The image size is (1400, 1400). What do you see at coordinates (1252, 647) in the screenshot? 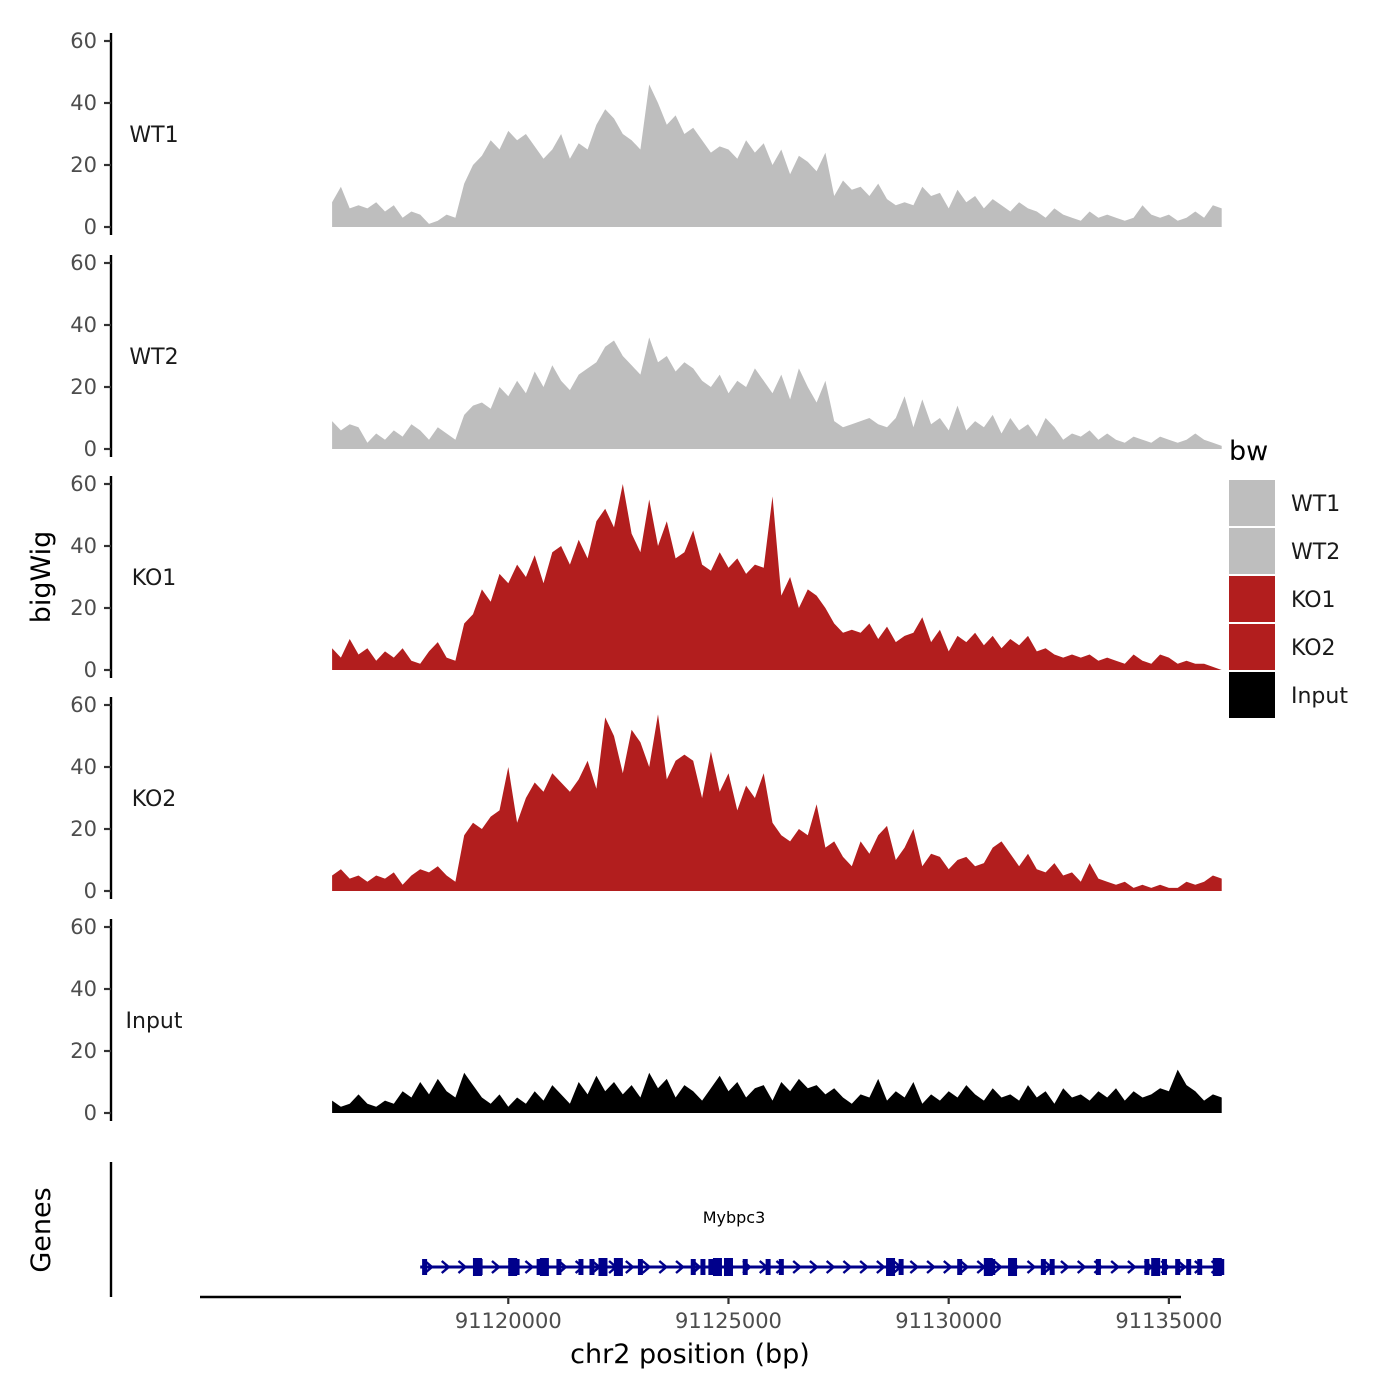
I see `legend-key-ko2` at bounding box center [1252, 647].